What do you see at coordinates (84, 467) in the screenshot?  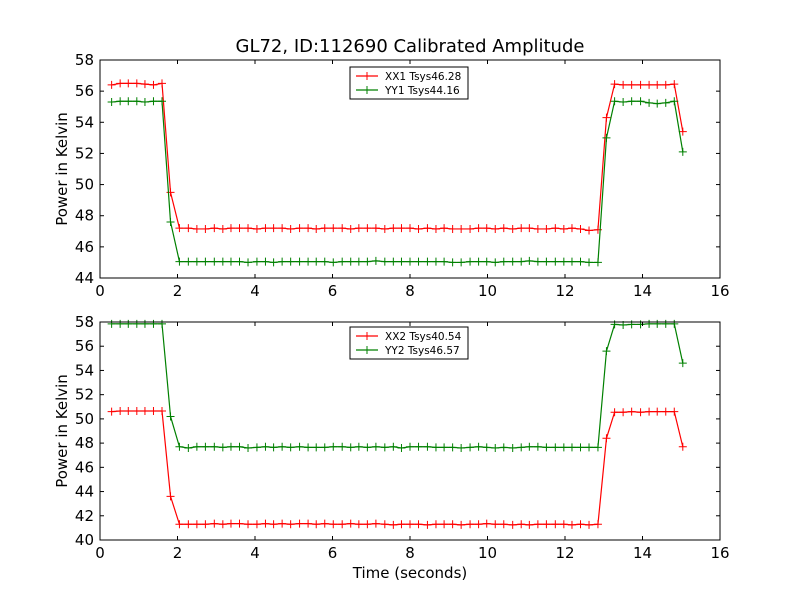 I see `y-tick-label: 46` at bounding box center [84, 467].